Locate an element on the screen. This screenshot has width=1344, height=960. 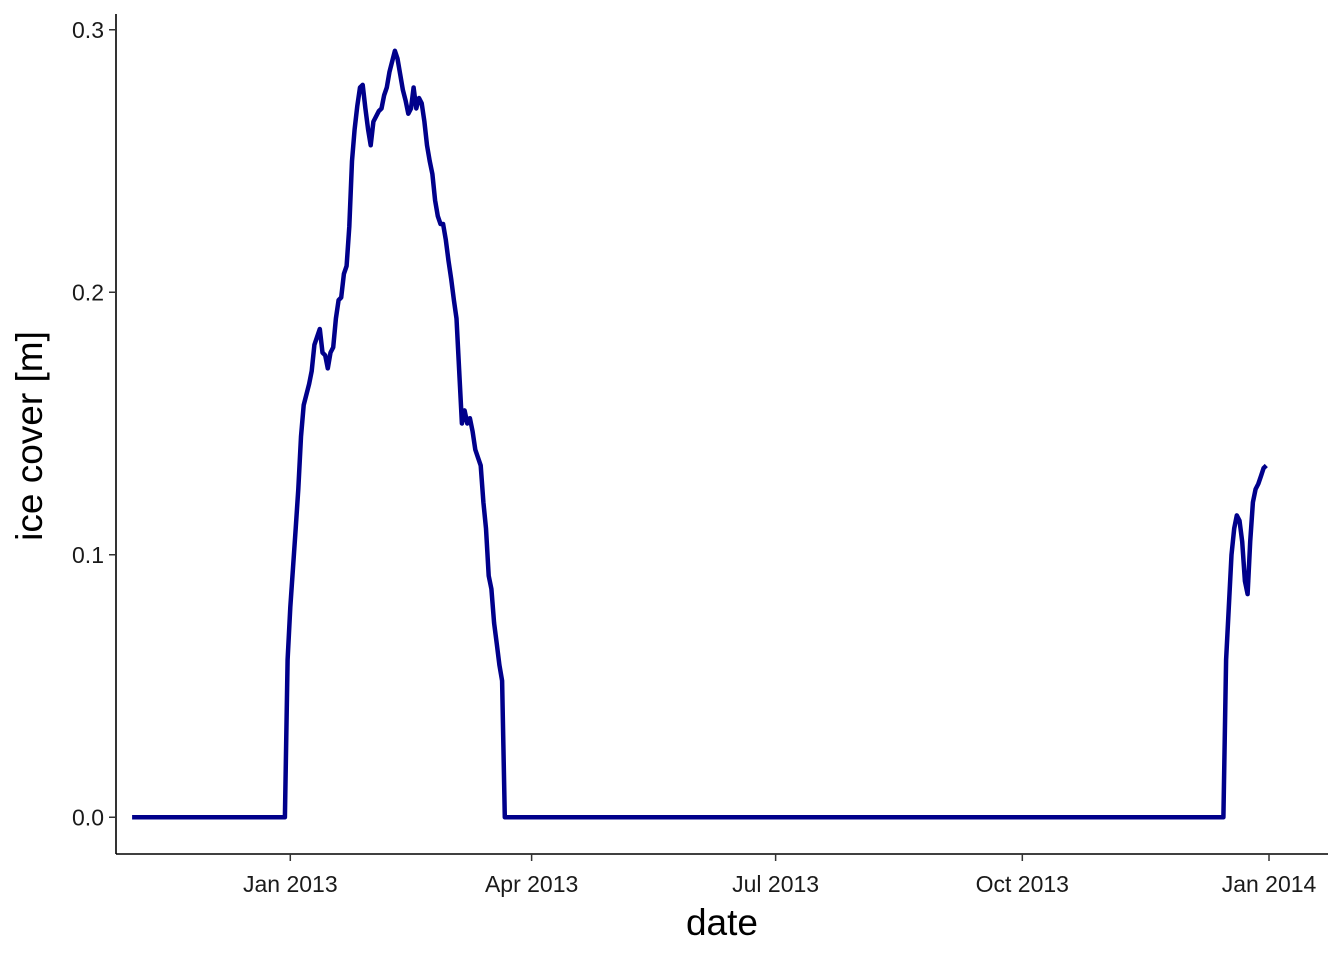
x-tick-label: Apr 2013 is located at coordinates (531, 884).